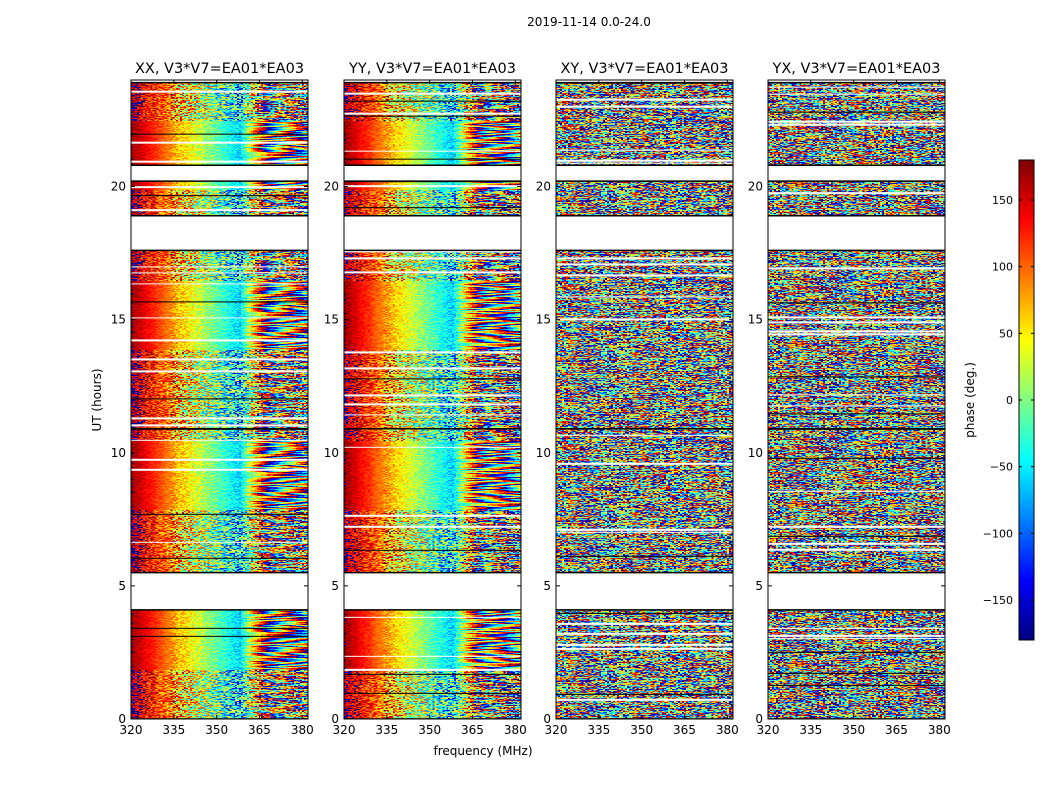  What do you see at coordinates (598, 730) in the screenshot?
I see `x-tick-label: 335` at bounding box center [598, 730].